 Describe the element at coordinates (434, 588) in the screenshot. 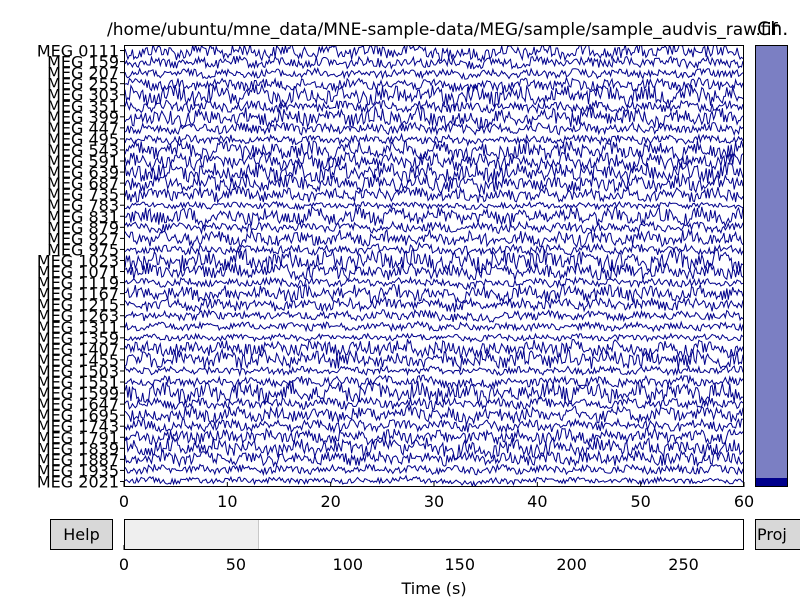

I see `time-axis-label: Time (s)` at that location.